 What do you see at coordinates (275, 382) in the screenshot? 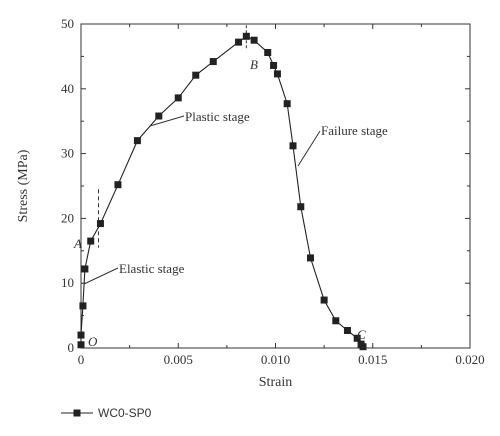
I see `x-axis-title: Strain` at bounding box center [275, 382].